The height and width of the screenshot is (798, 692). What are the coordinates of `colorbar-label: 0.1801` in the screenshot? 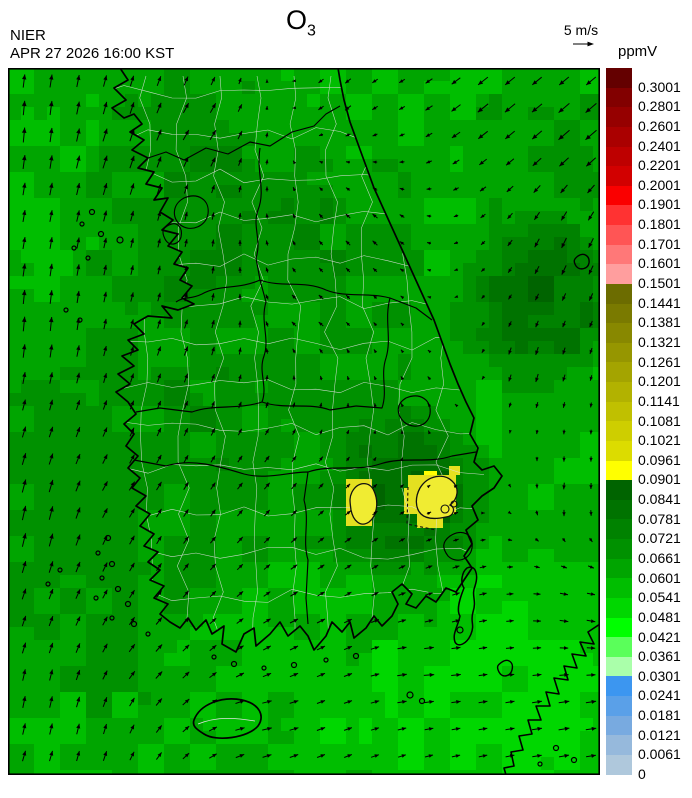 It's located at (659, 224).